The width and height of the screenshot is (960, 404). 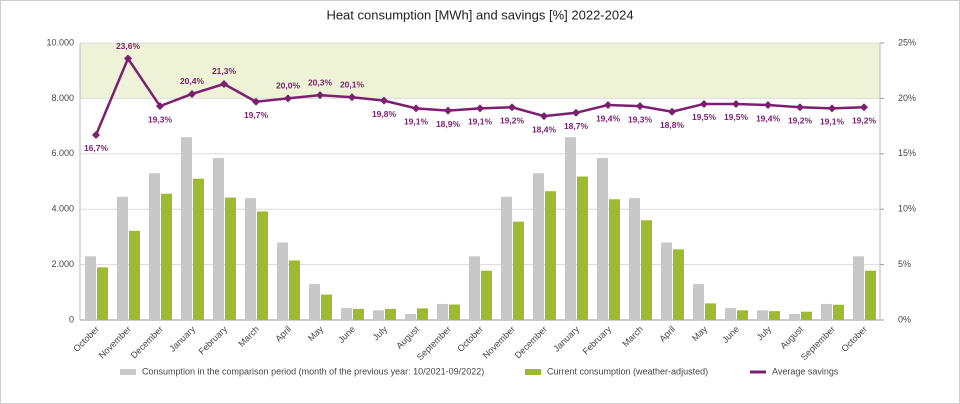 I want to click on value-label: 18,8%, so click(x=672, y=125).